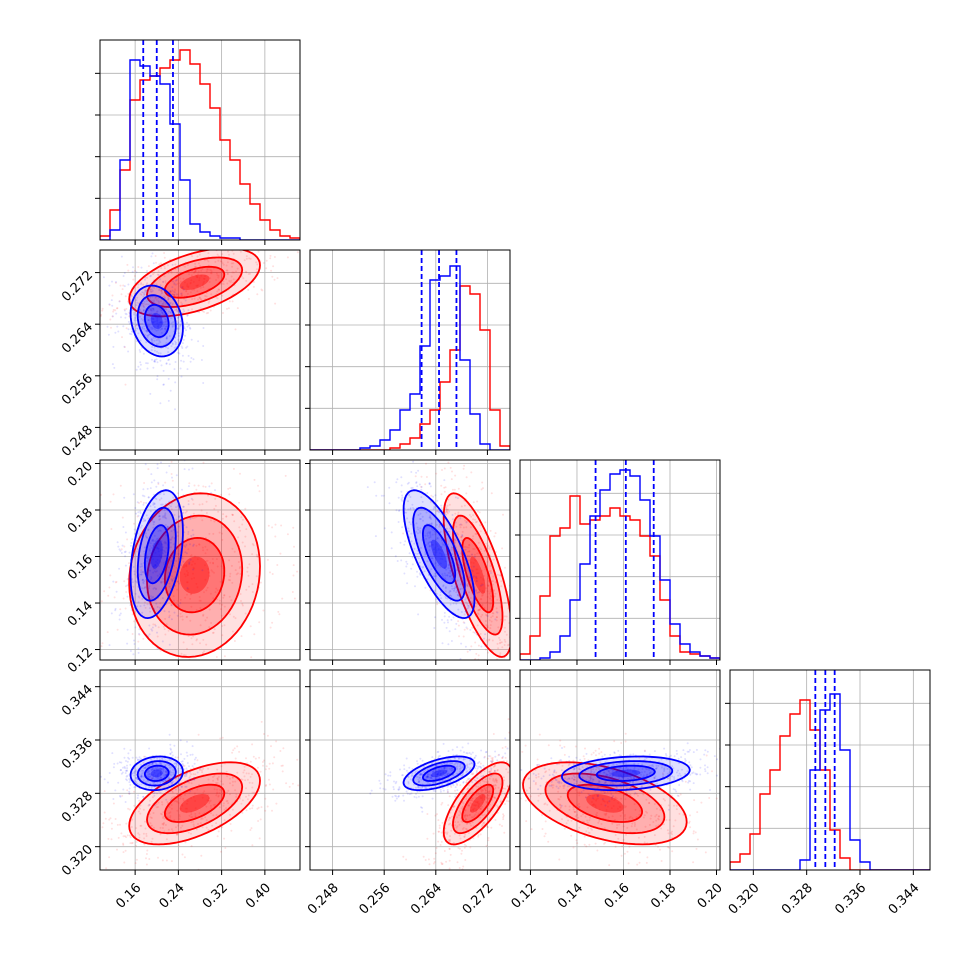 This screenshot has width=970, height=970. I want to click on contour-line, so click(156, 321).